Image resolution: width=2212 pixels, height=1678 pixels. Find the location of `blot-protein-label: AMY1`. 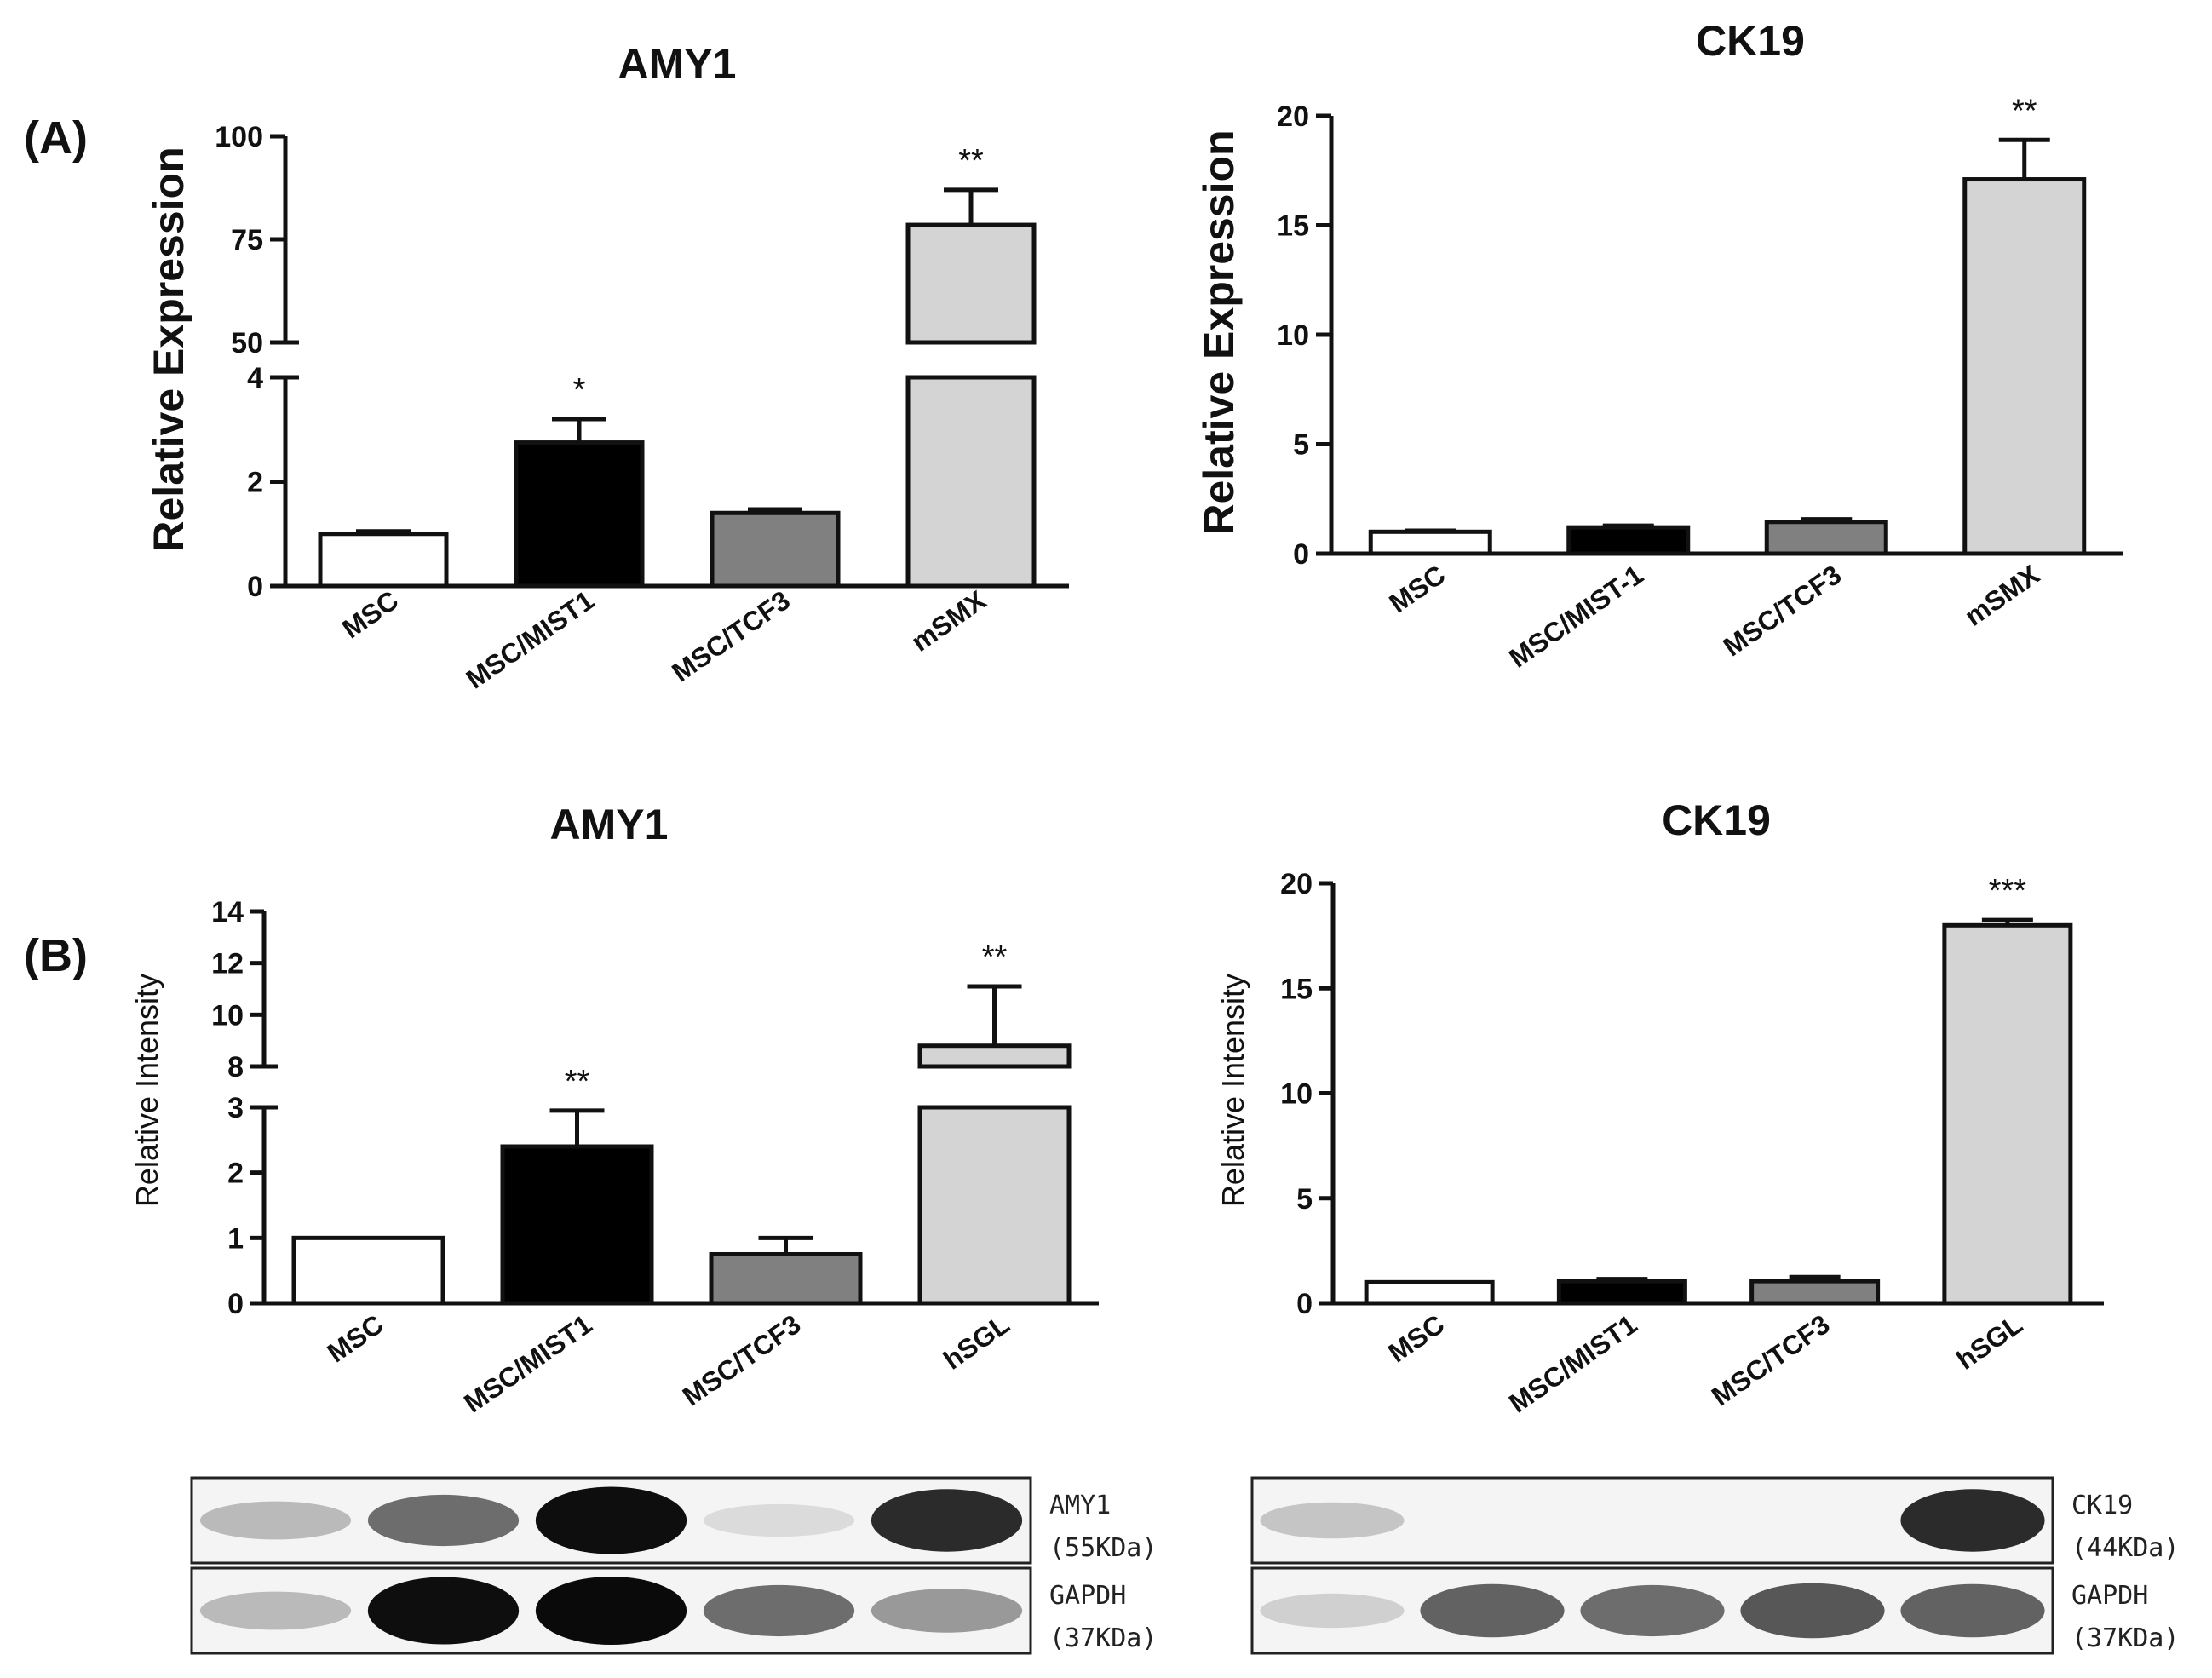

blot-protein-label: AMY1 is located at coordinates (1080, 1505).